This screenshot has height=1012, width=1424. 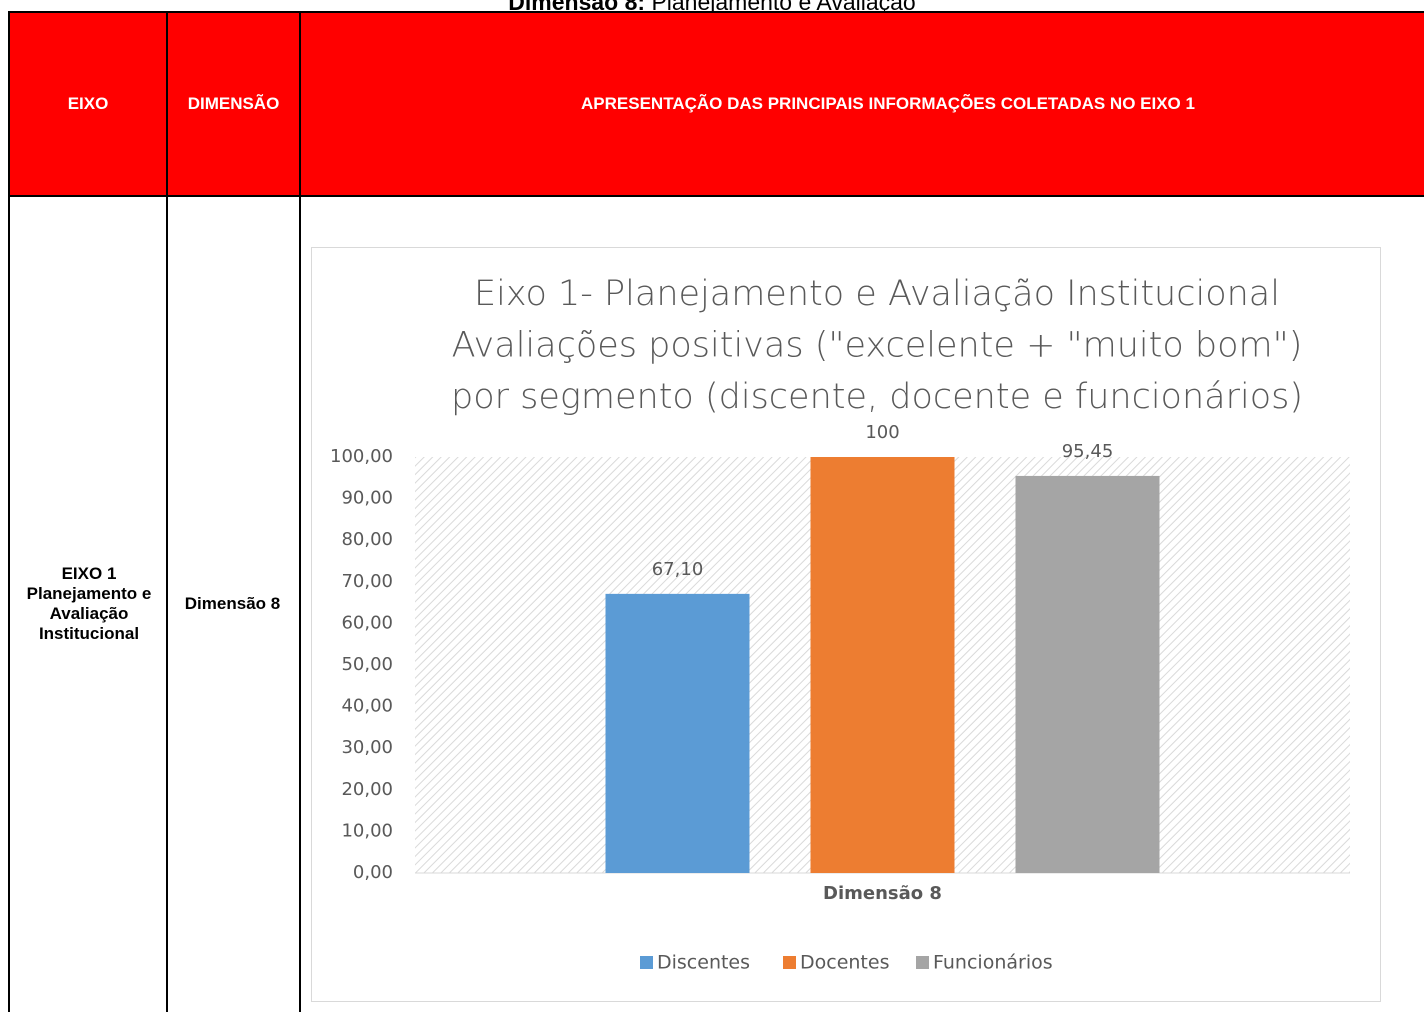 What do you see at coordinates (993, 963) in the screenshot?
I see `legend-label: Funcionários` at bounding box center [993, 963].